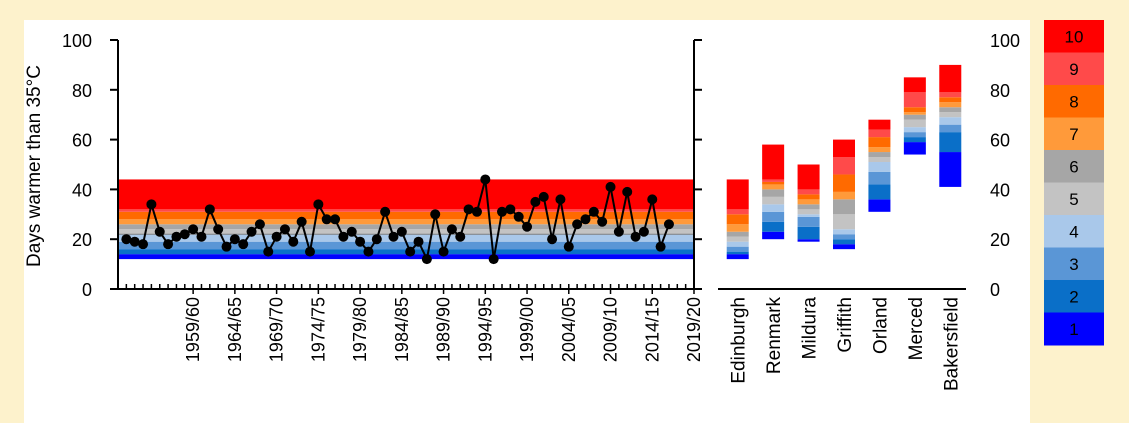 The image size is (1129, 423). I want to click on y-tick-label: 100, so click(77, 41).